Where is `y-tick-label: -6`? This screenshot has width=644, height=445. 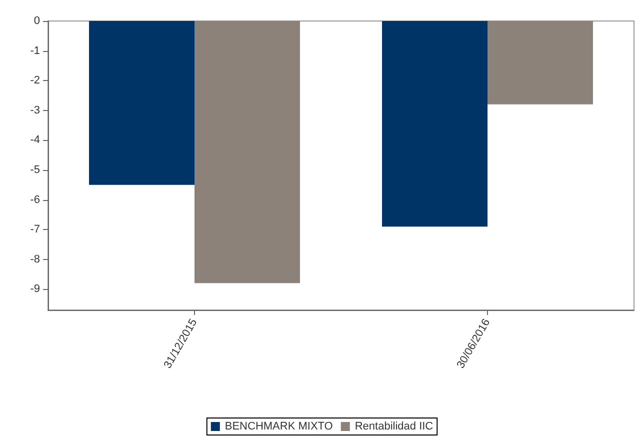 y-tick-label: -6 is located at coordinates (35, 200).